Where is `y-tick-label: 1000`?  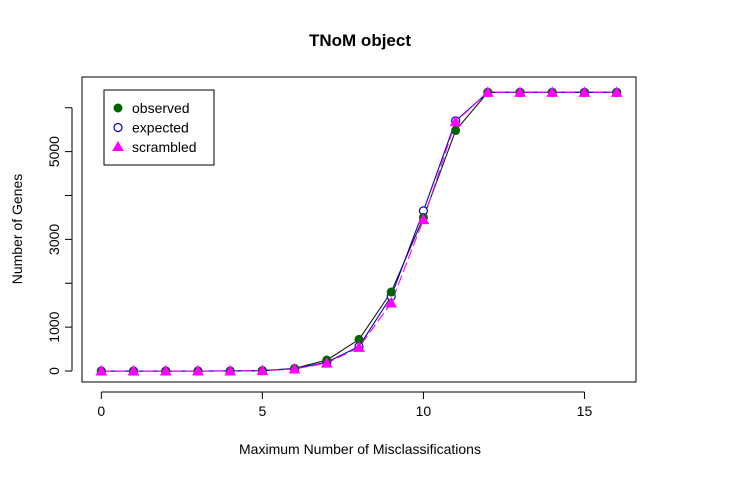
y-tick-label: 1000 is located at coordinates (54, 326).